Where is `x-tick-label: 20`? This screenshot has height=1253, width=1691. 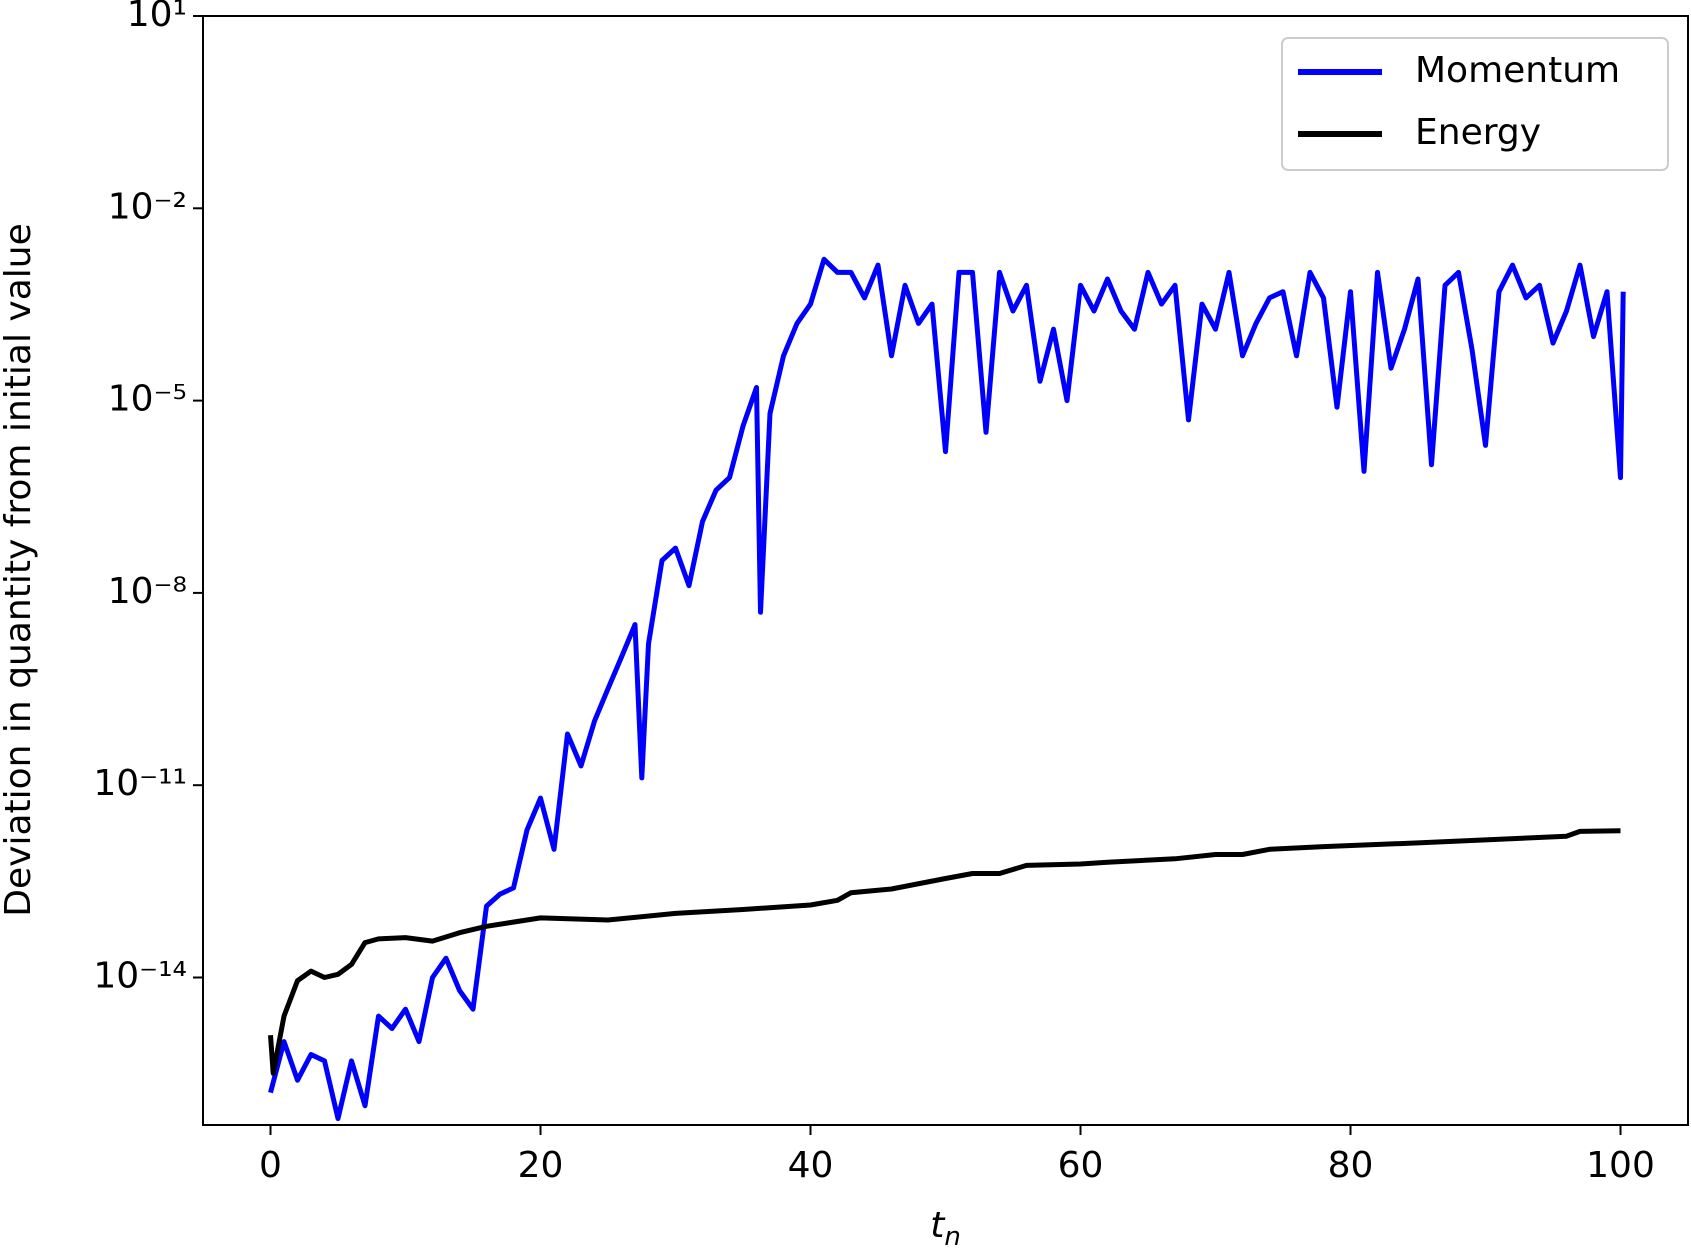
x-tick-label: 20 is located at coordinates (541, 1165).